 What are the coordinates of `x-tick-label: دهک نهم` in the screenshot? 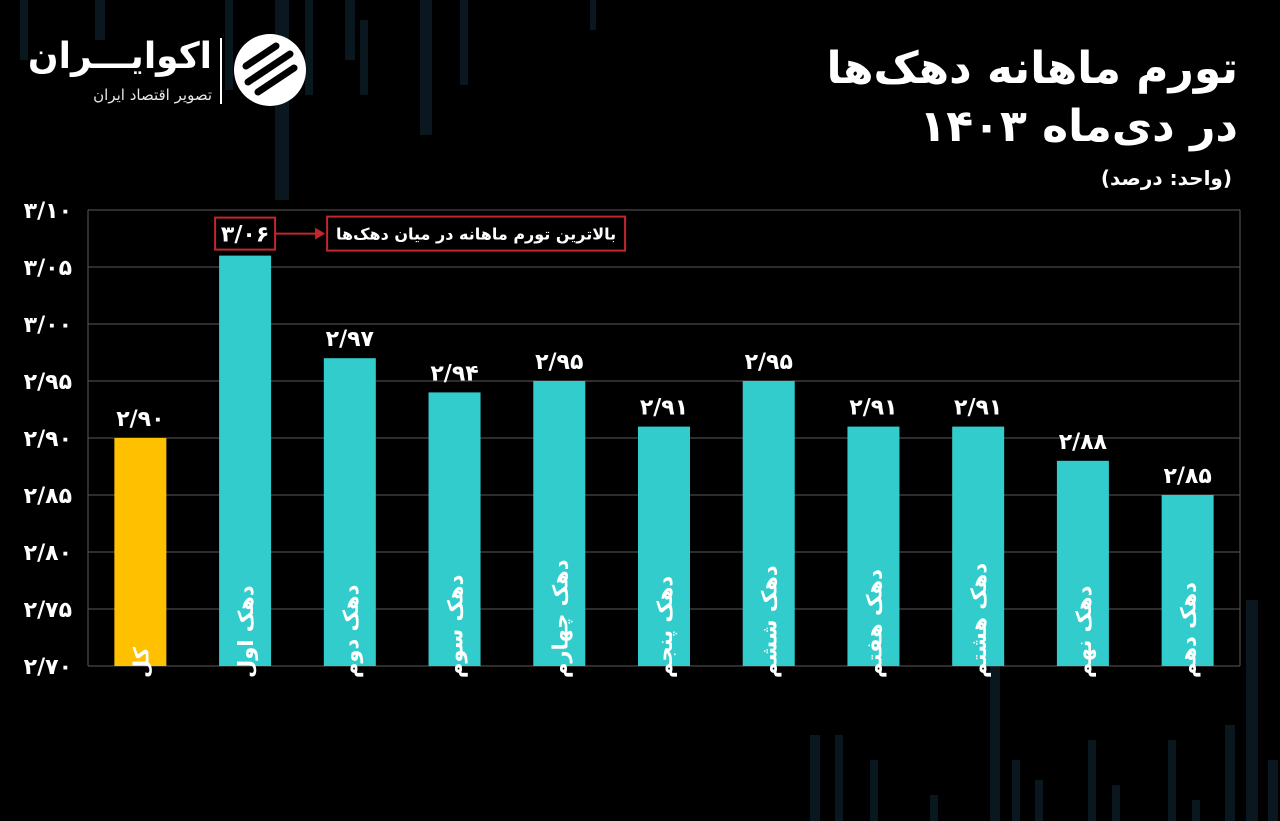 It's located at (1084, 631).